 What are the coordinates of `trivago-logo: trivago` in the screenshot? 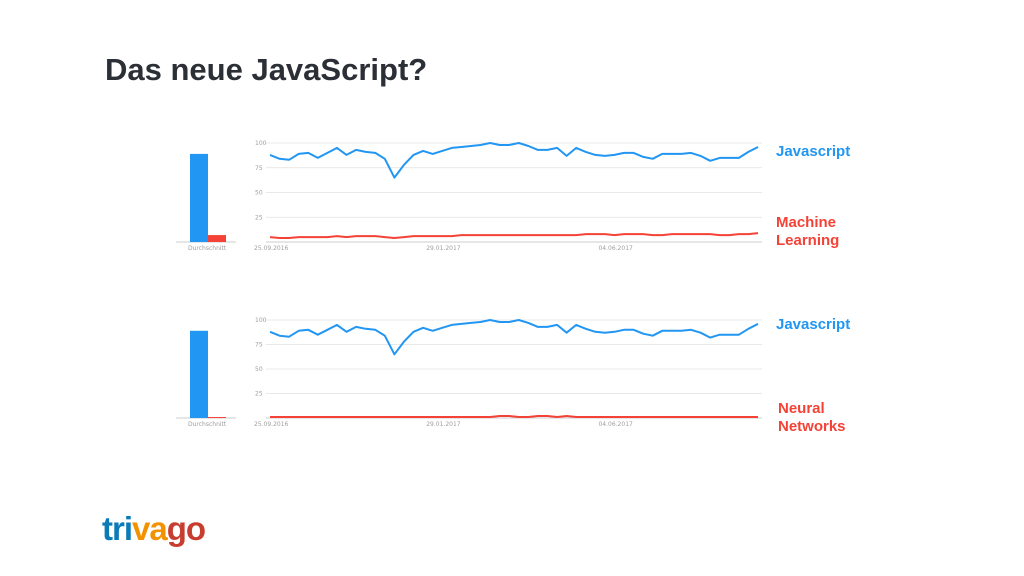 It's located at (154, 529).